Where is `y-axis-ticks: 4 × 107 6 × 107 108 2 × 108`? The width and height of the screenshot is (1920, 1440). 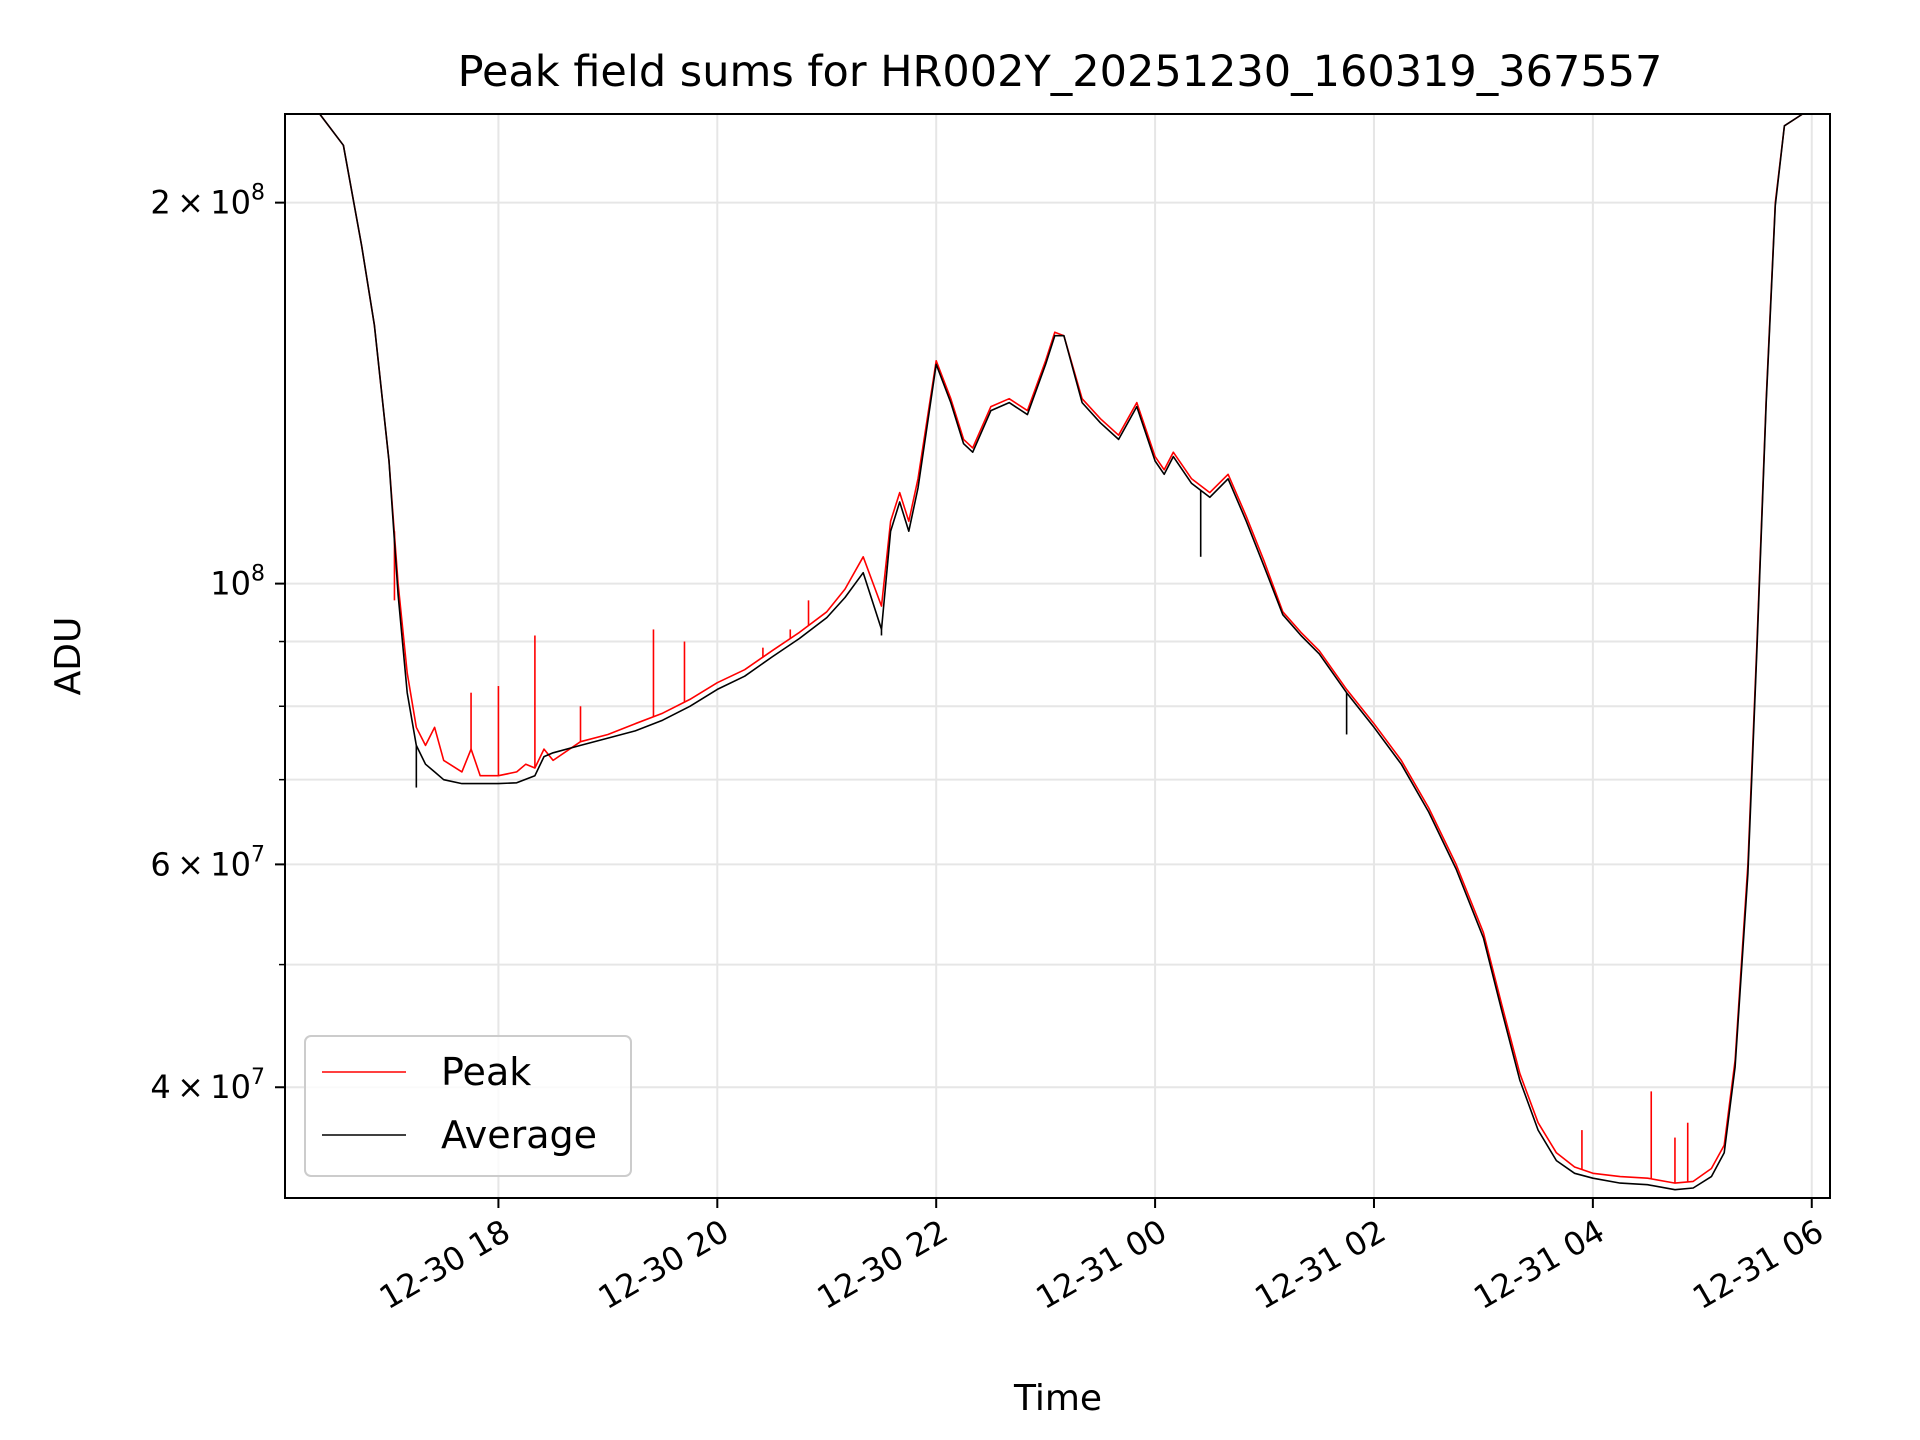 y-axis-ticks: 4 × 107 6 × 107 108 2 × 108 is located at coordinates (217, 643).